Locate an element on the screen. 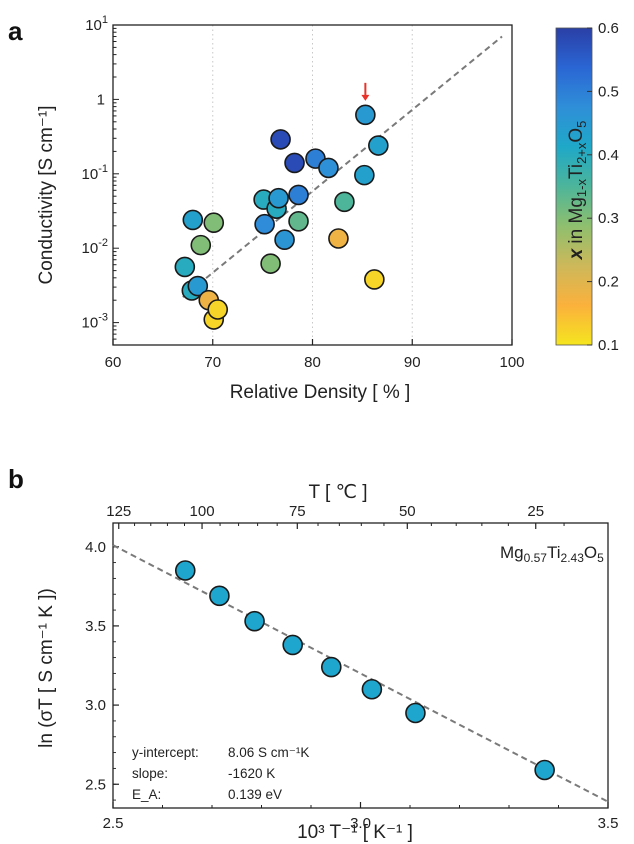 This screenshot has width=634, height=844. panel-a-y-tick-label: 1 is located at coordinates (101, 99).